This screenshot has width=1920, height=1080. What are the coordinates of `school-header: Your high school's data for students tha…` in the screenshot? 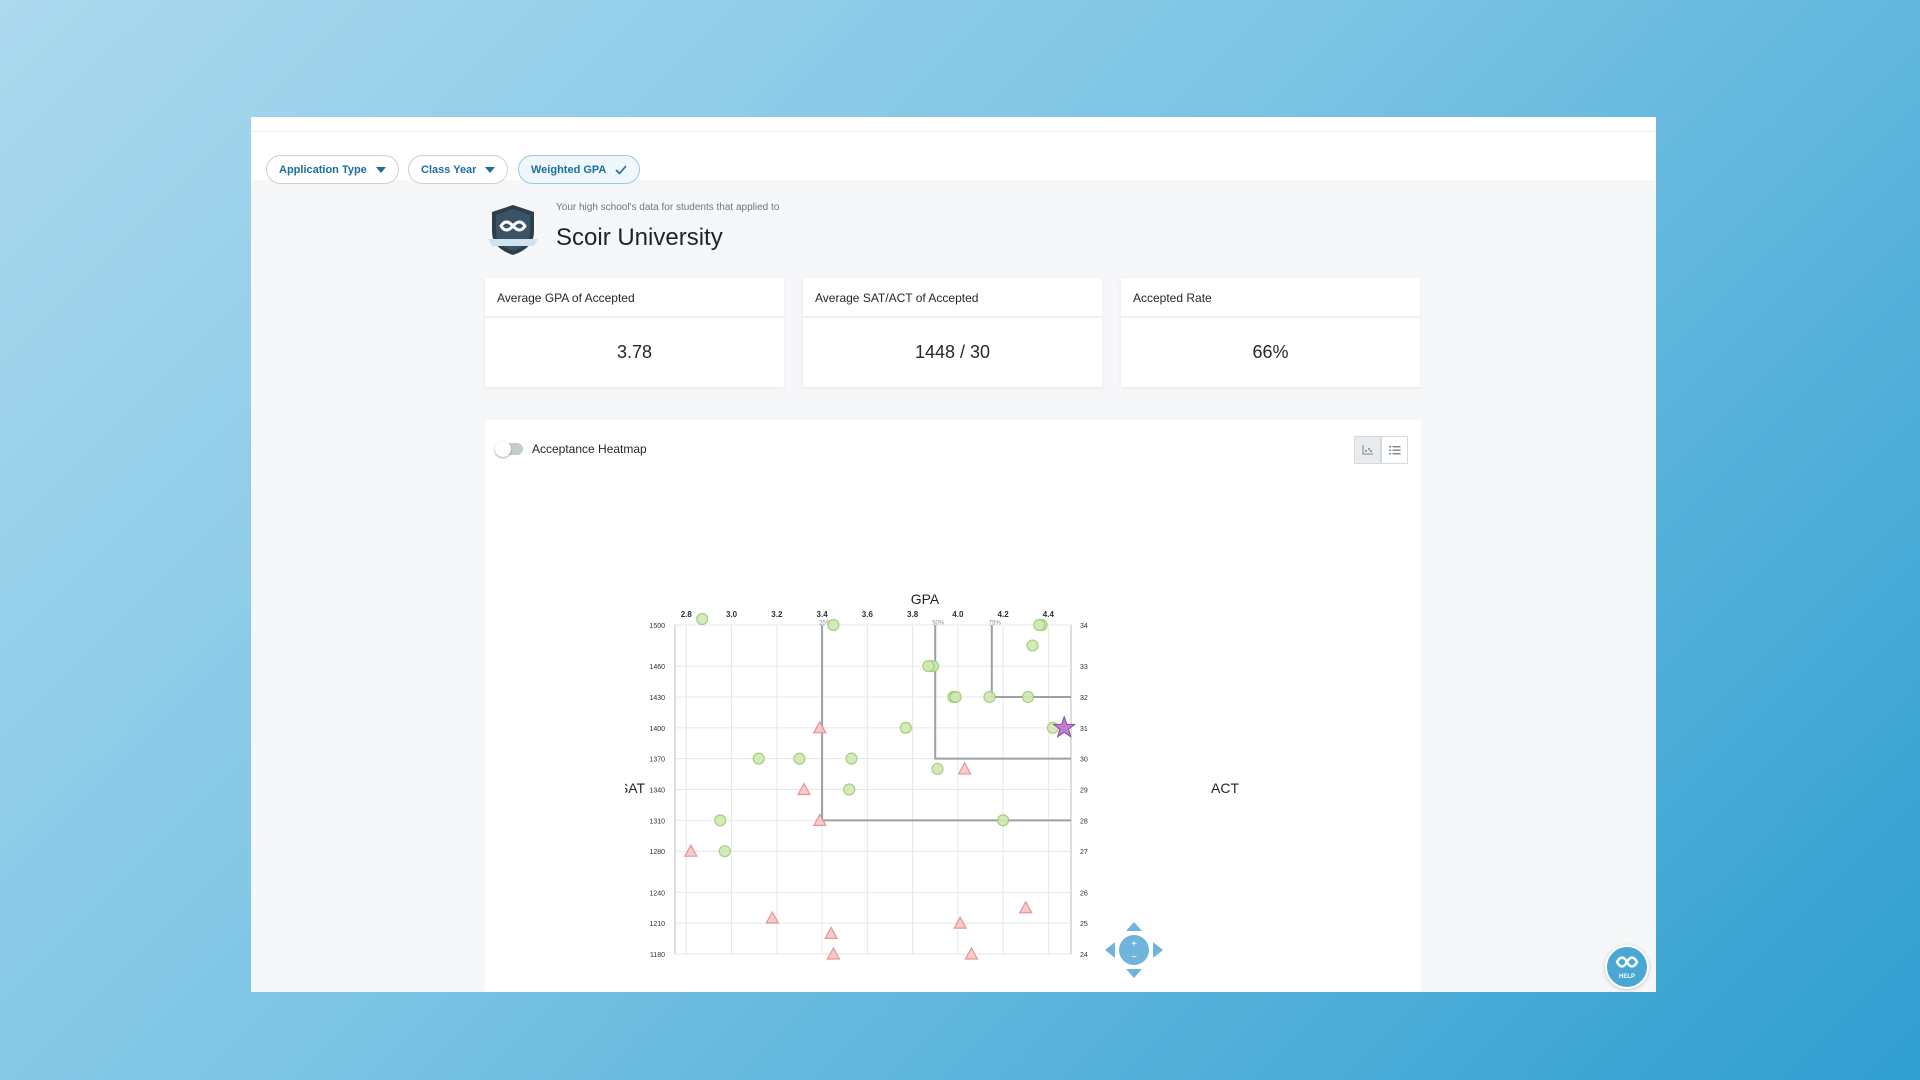 It's located at (785, 232).